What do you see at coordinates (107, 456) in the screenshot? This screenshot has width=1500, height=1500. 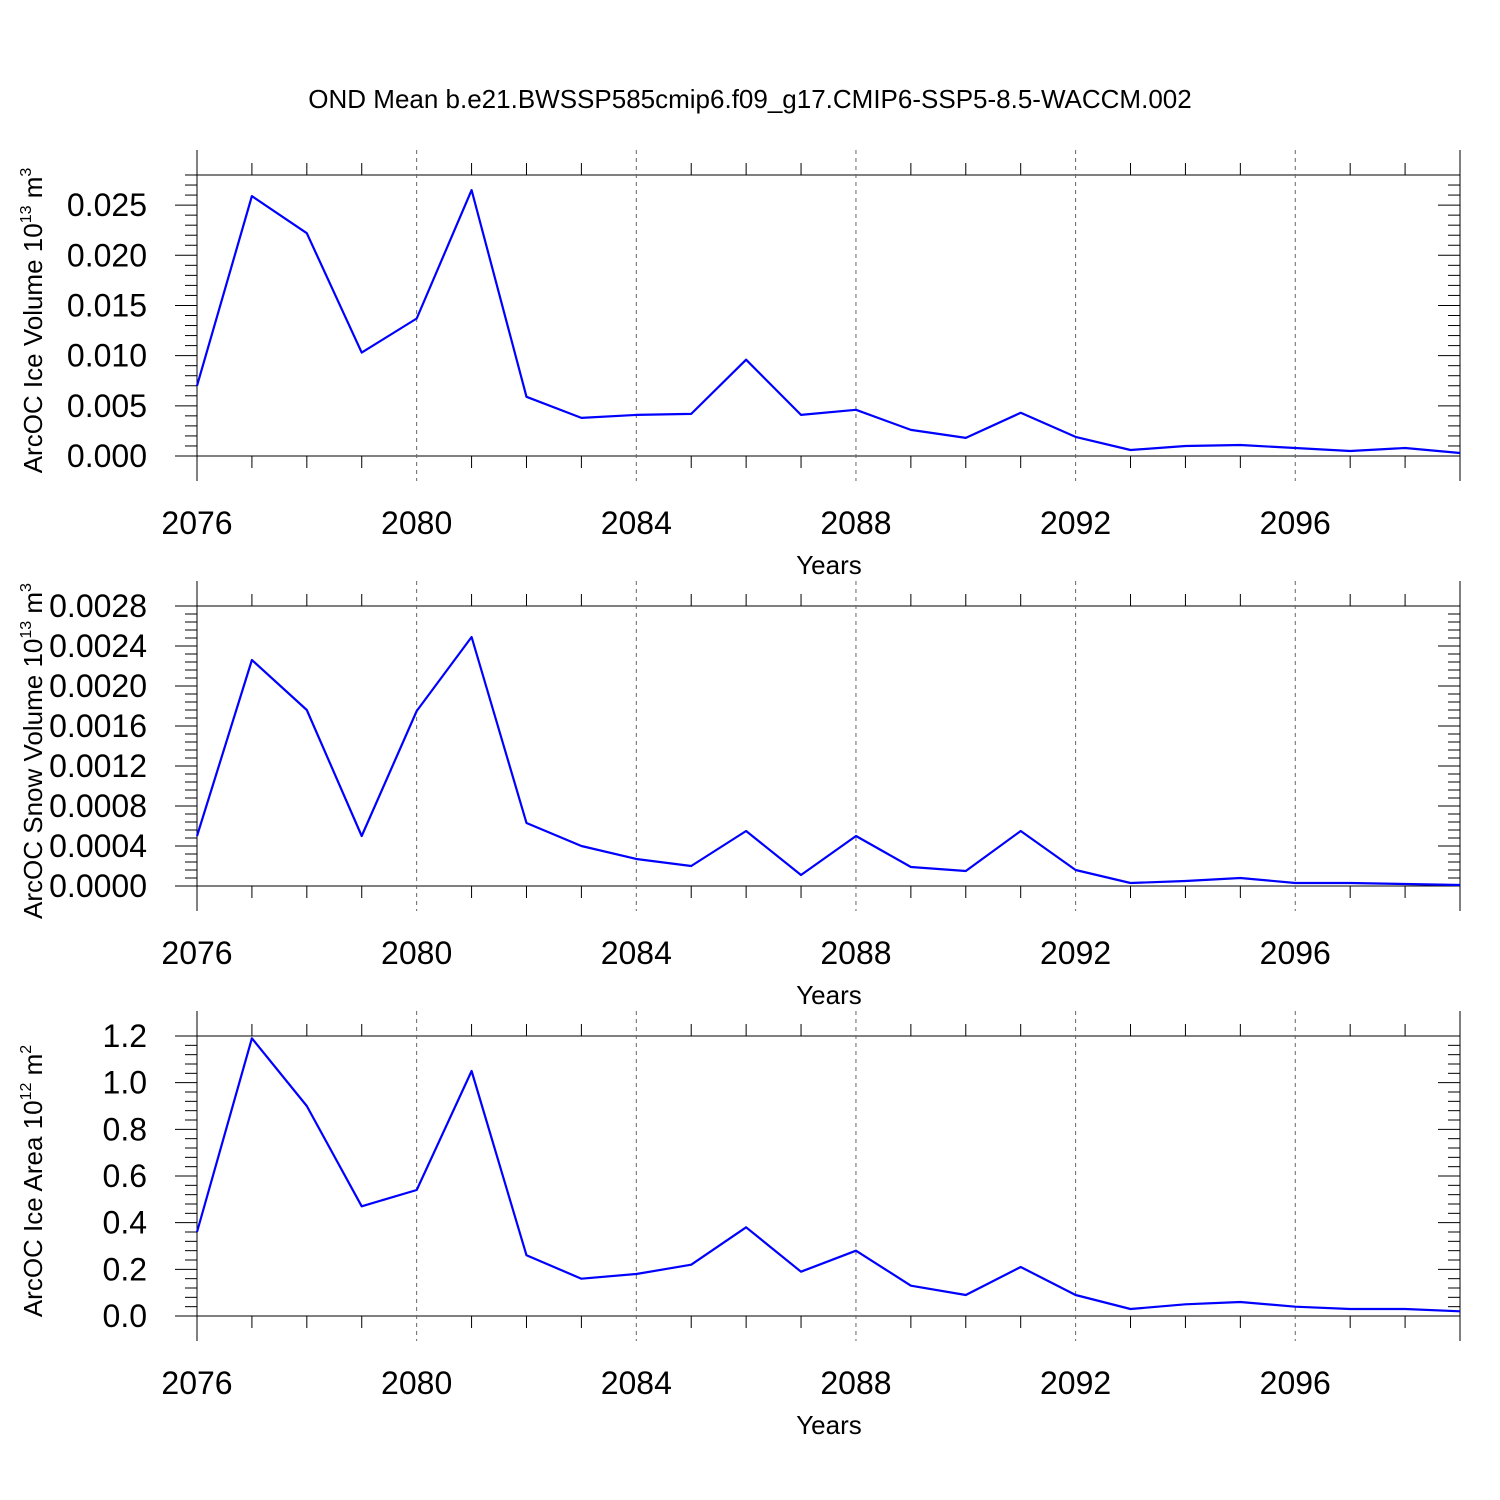 I see `y-tick-label: 0.000` at bounding box center [107, 456].